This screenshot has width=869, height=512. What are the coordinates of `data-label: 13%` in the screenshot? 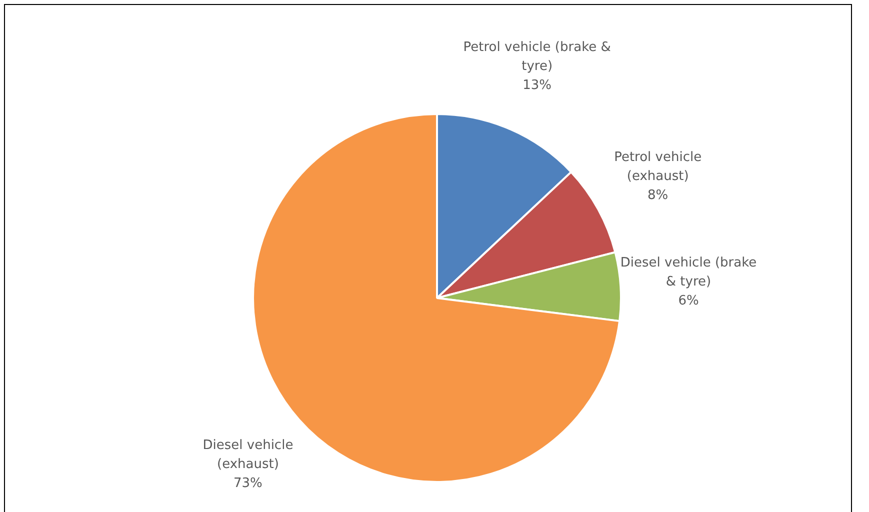 It's located at (537, 86).